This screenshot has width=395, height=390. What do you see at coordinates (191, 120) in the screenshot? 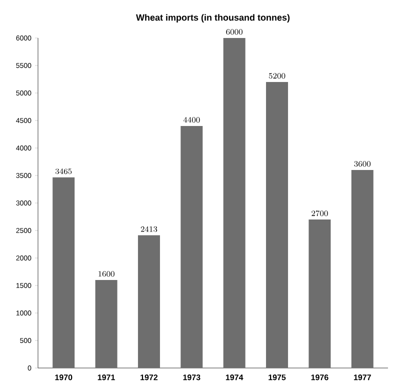
I see `data-label: 4400` at bounding box center [191, 120].